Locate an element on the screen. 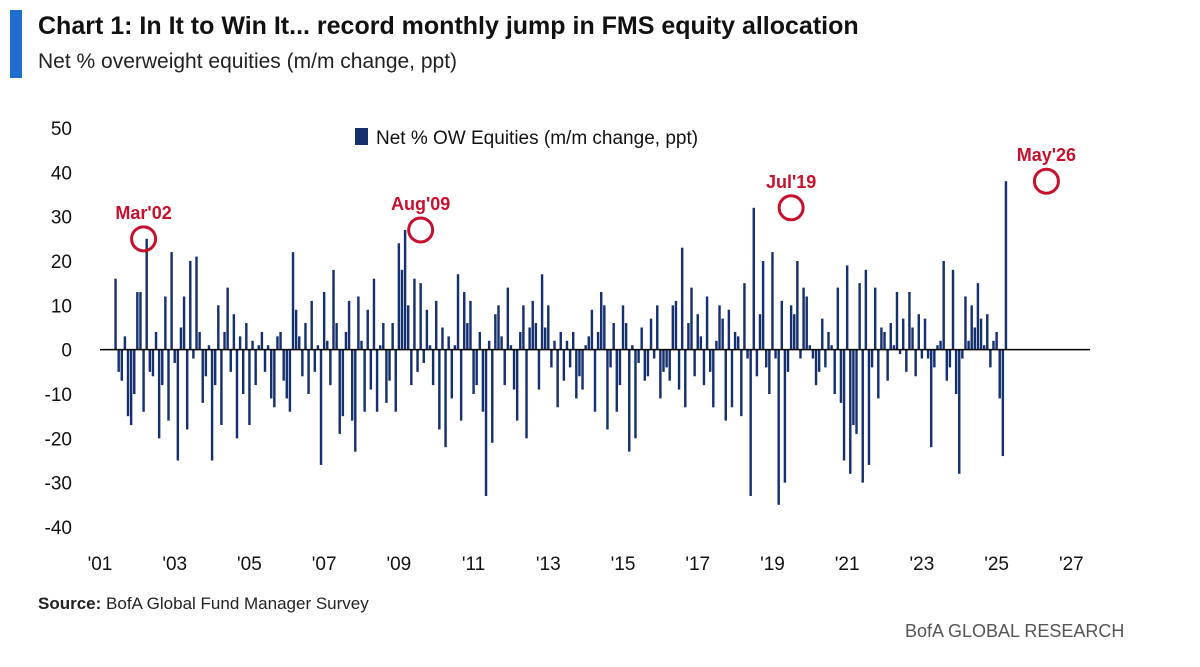  x-tick-label: '27 is located at coordinates (1071, 564).